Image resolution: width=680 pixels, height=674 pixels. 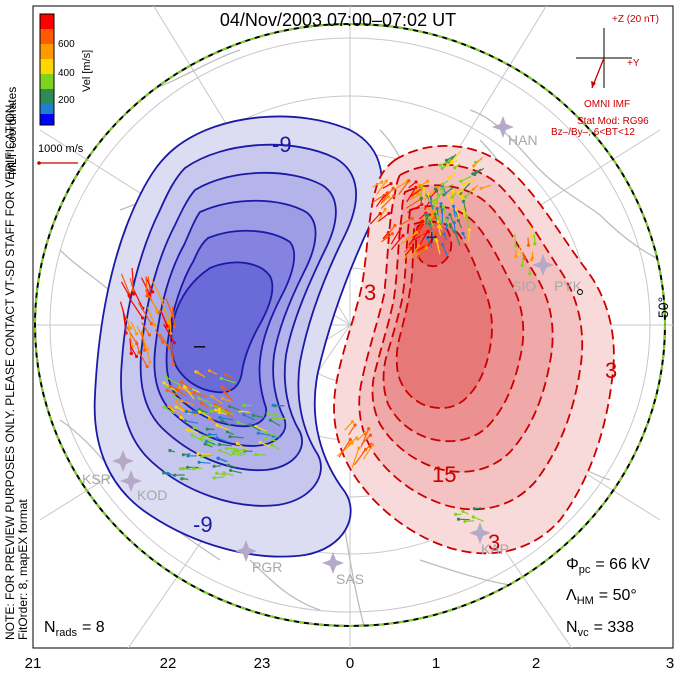 I want to click on pyk-site-dot, so click(x=580, y=292).